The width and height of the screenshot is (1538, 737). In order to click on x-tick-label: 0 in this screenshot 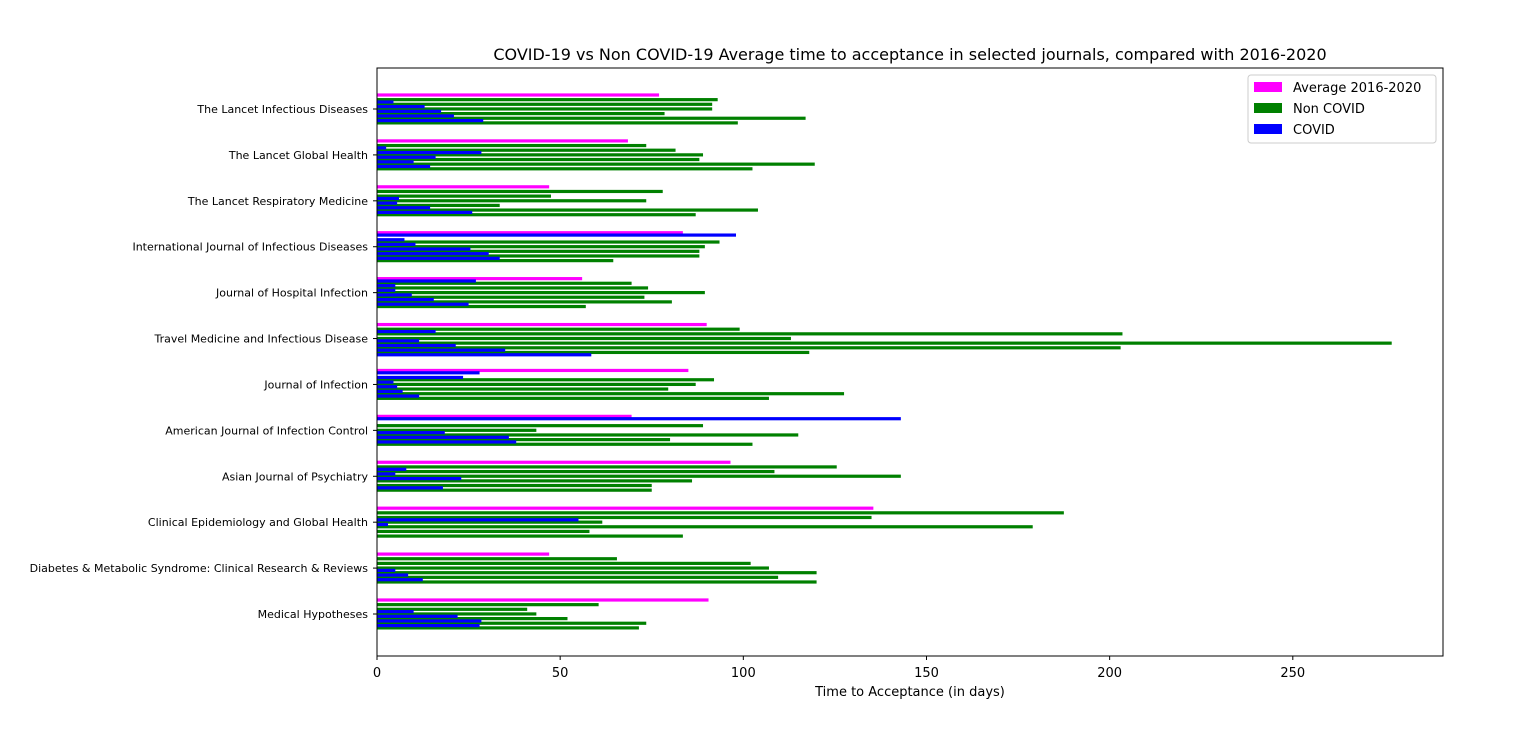, I will do `click(377, 673)`.